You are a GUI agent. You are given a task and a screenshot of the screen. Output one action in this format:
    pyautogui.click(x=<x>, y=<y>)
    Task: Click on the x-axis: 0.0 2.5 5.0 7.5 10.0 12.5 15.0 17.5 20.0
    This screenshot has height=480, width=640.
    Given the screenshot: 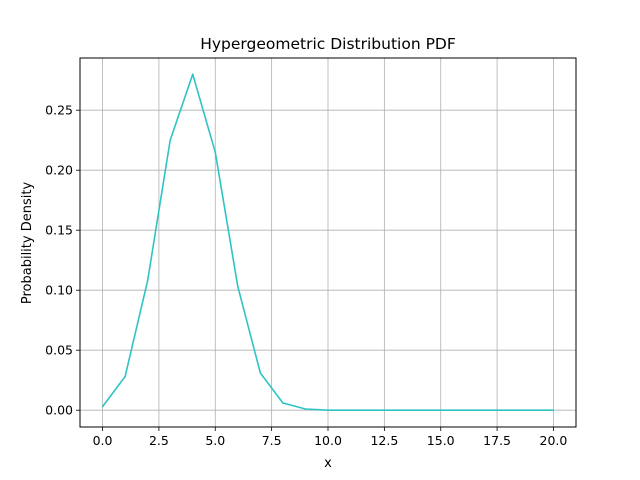 What is the action you would take?
    pyautogui.click(x=330, y=437)
    